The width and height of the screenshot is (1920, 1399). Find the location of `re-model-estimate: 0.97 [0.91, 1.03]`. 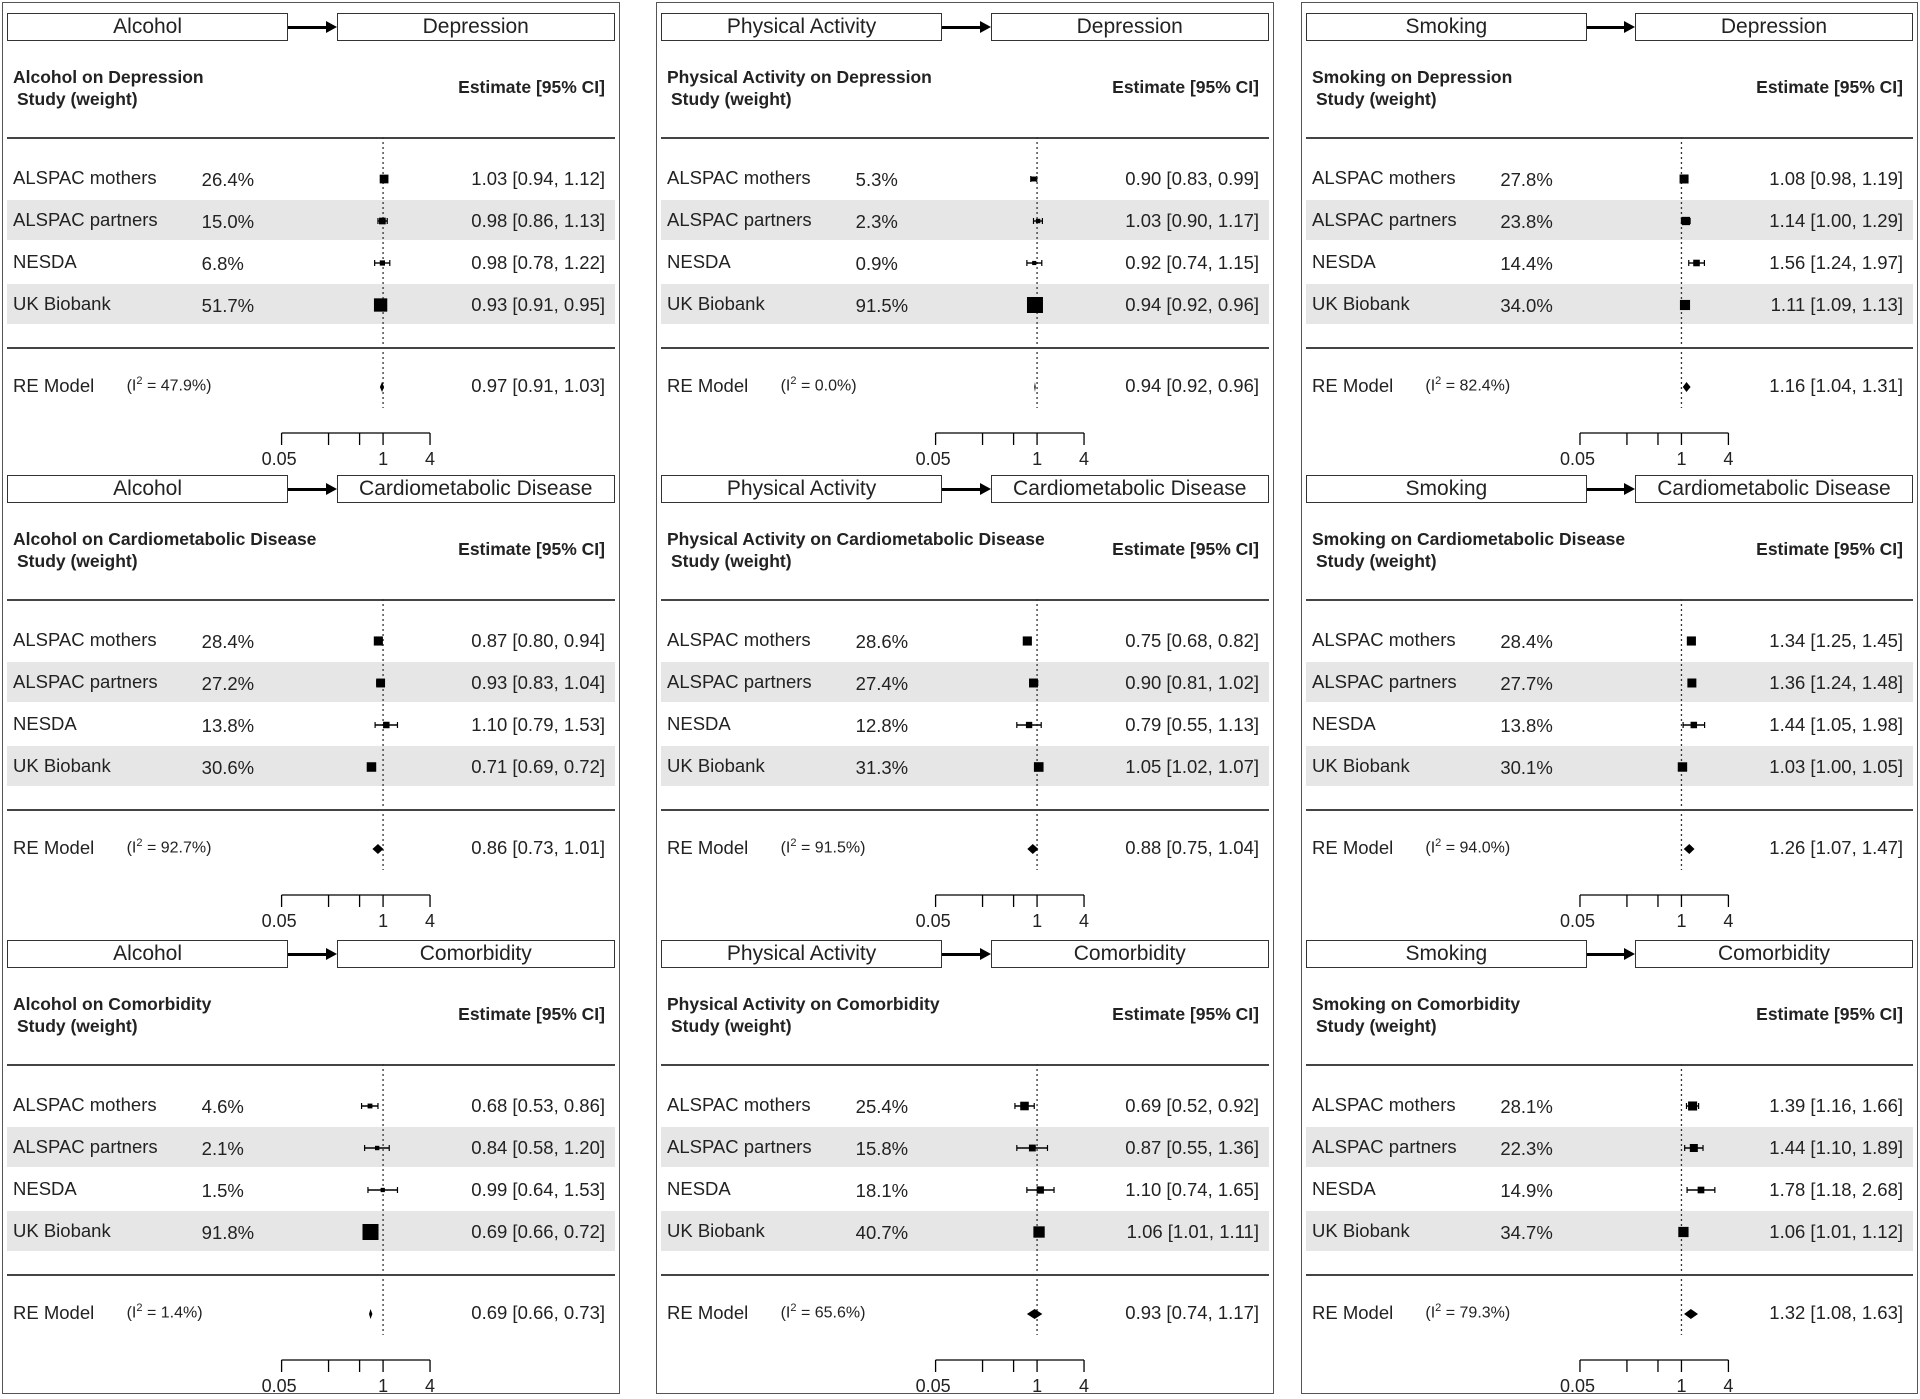

re-model-estimate: 0.97 [0.91, 1.03] is located at coordinates (538, 385).